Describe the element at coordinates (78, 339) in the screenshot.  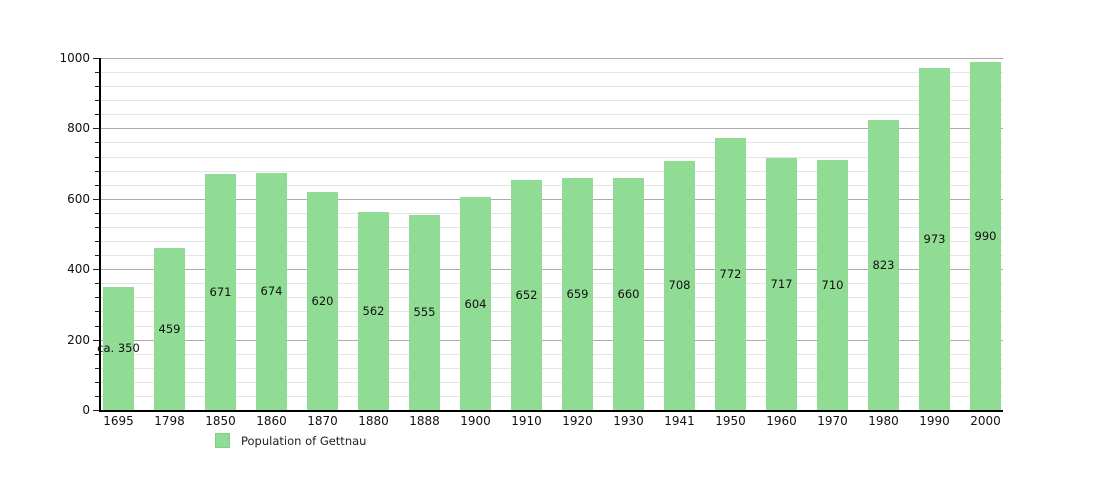
I see `y-axis-label: 200` at that location.